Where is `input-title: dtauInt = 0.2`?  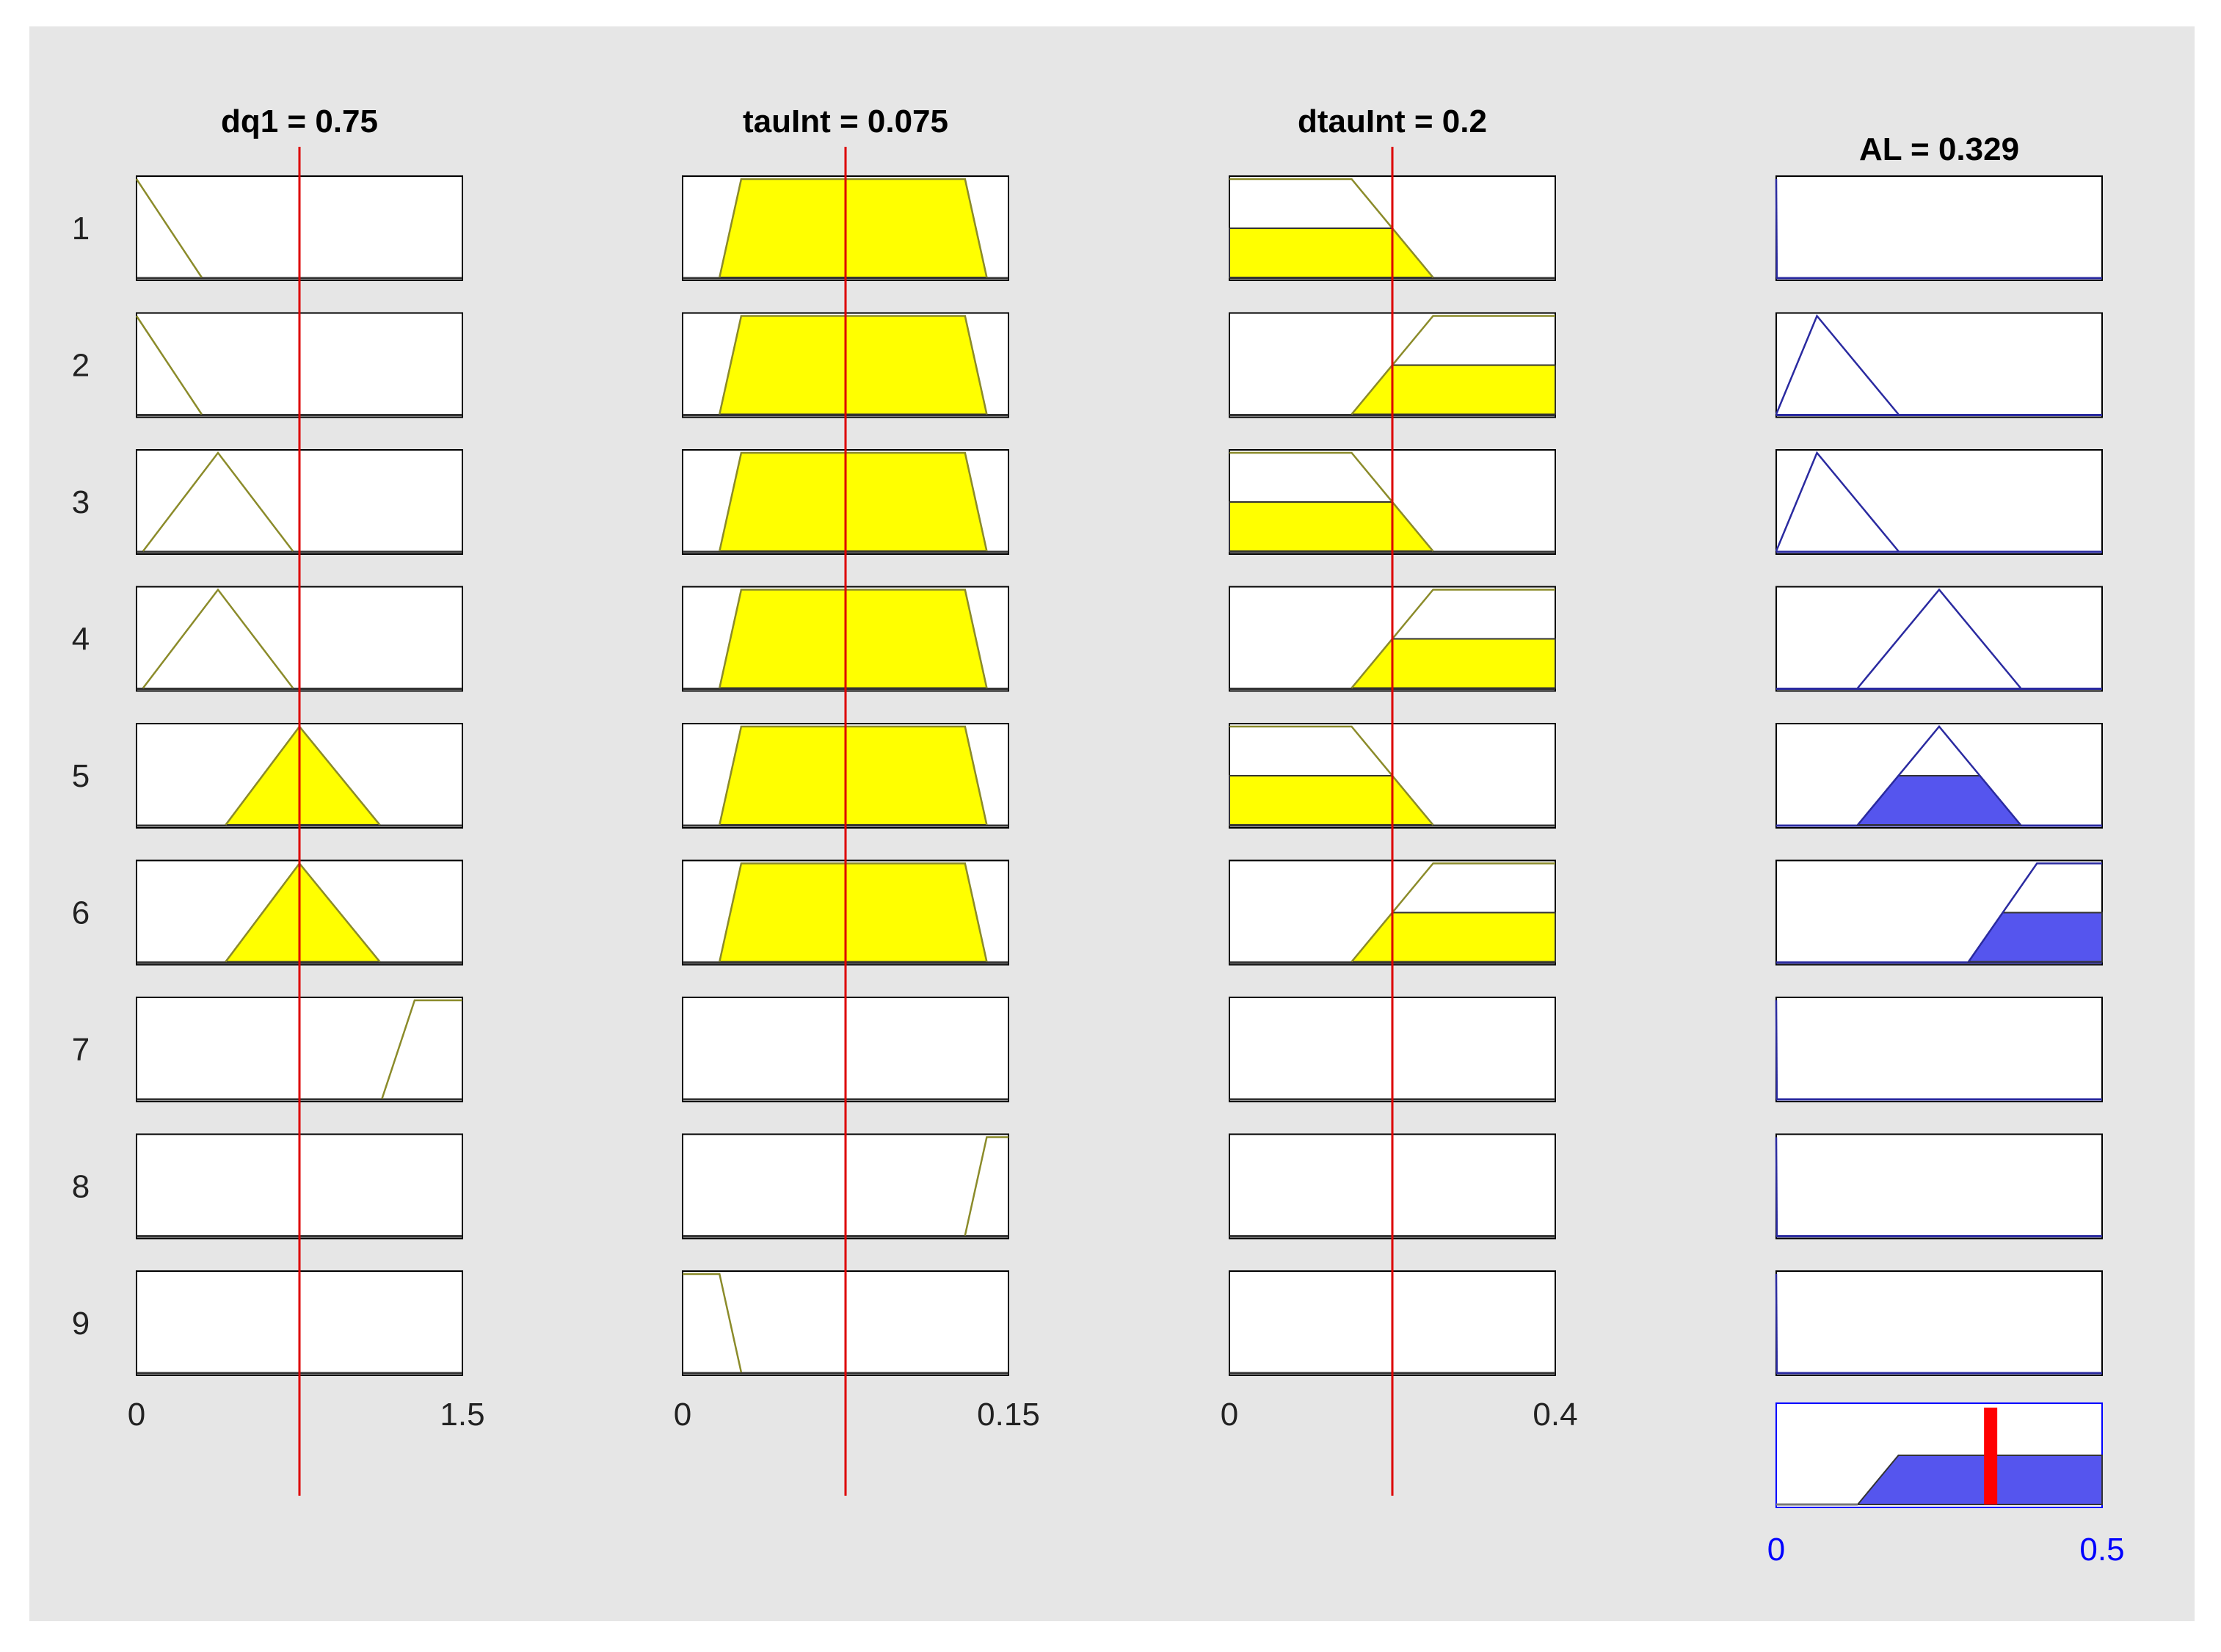 input-title: dtauInt = 0.2 is located at coordinates (1393, 121).